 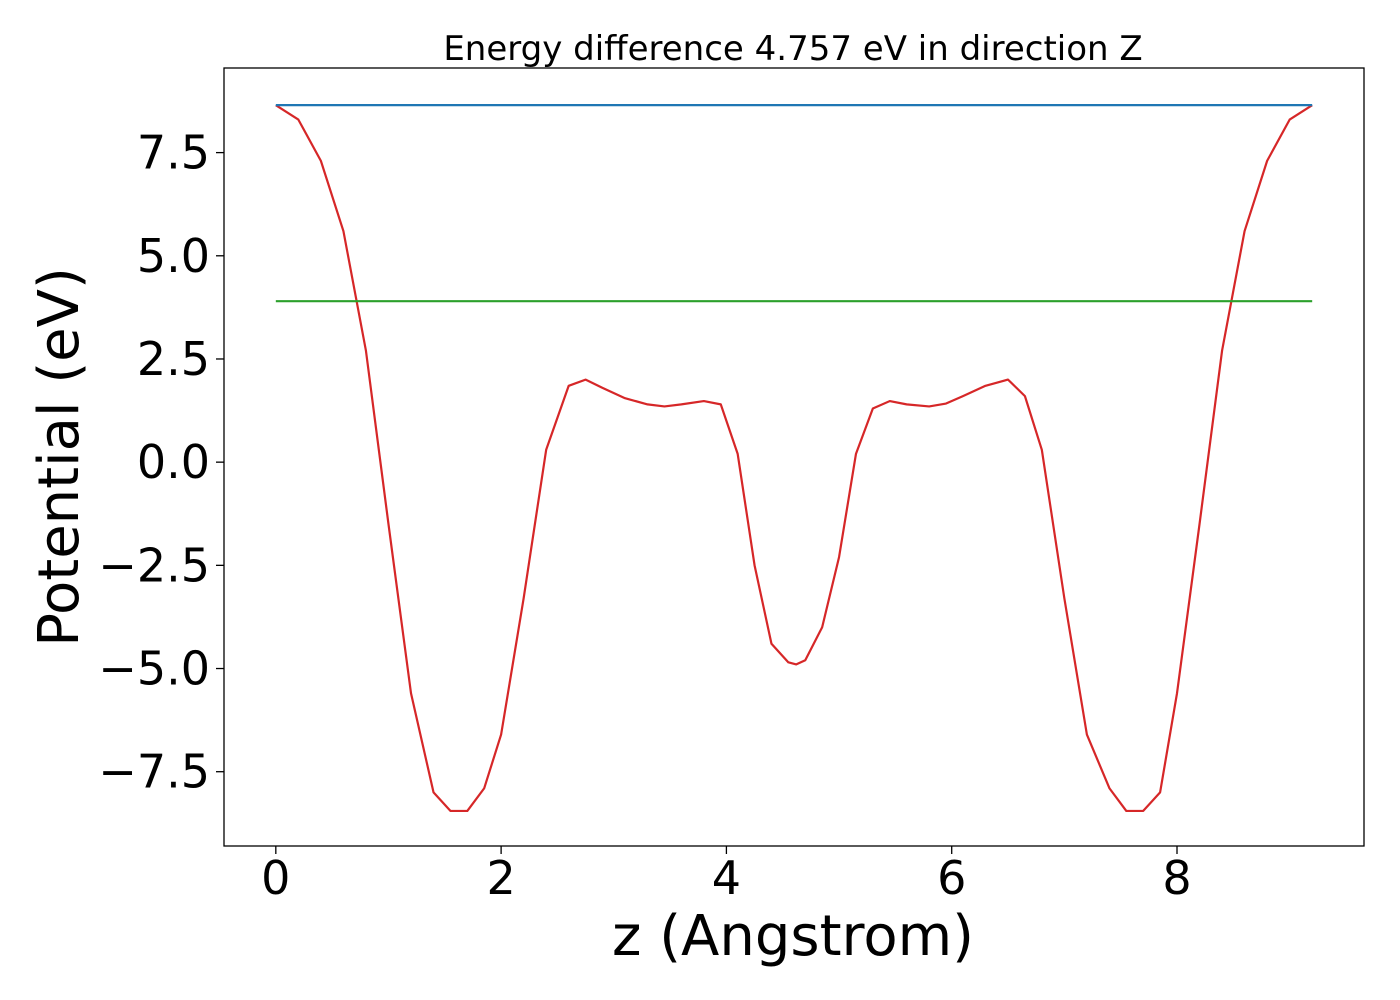 I want to click on y-axis: −7.5 −5.0 −2.5 0.0 2.5 5.0 7.5, so click(x=161, y=462).